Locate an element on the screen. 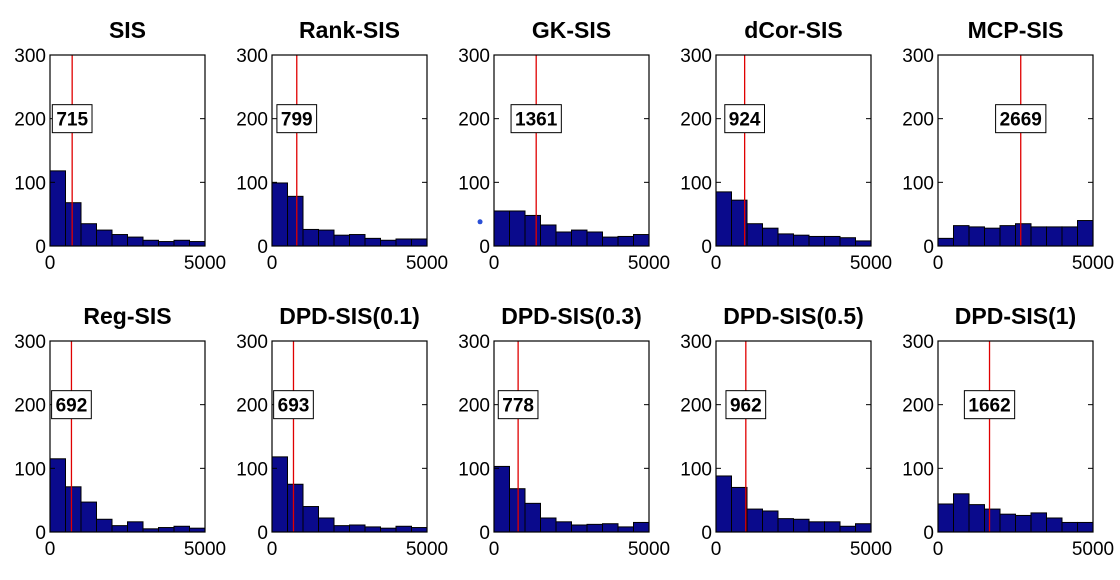 The image size is (1120, 580). histogram-panel: dCor-SIS 0 100 200 300 0 5000 924 is located at coordinates (786, 145).